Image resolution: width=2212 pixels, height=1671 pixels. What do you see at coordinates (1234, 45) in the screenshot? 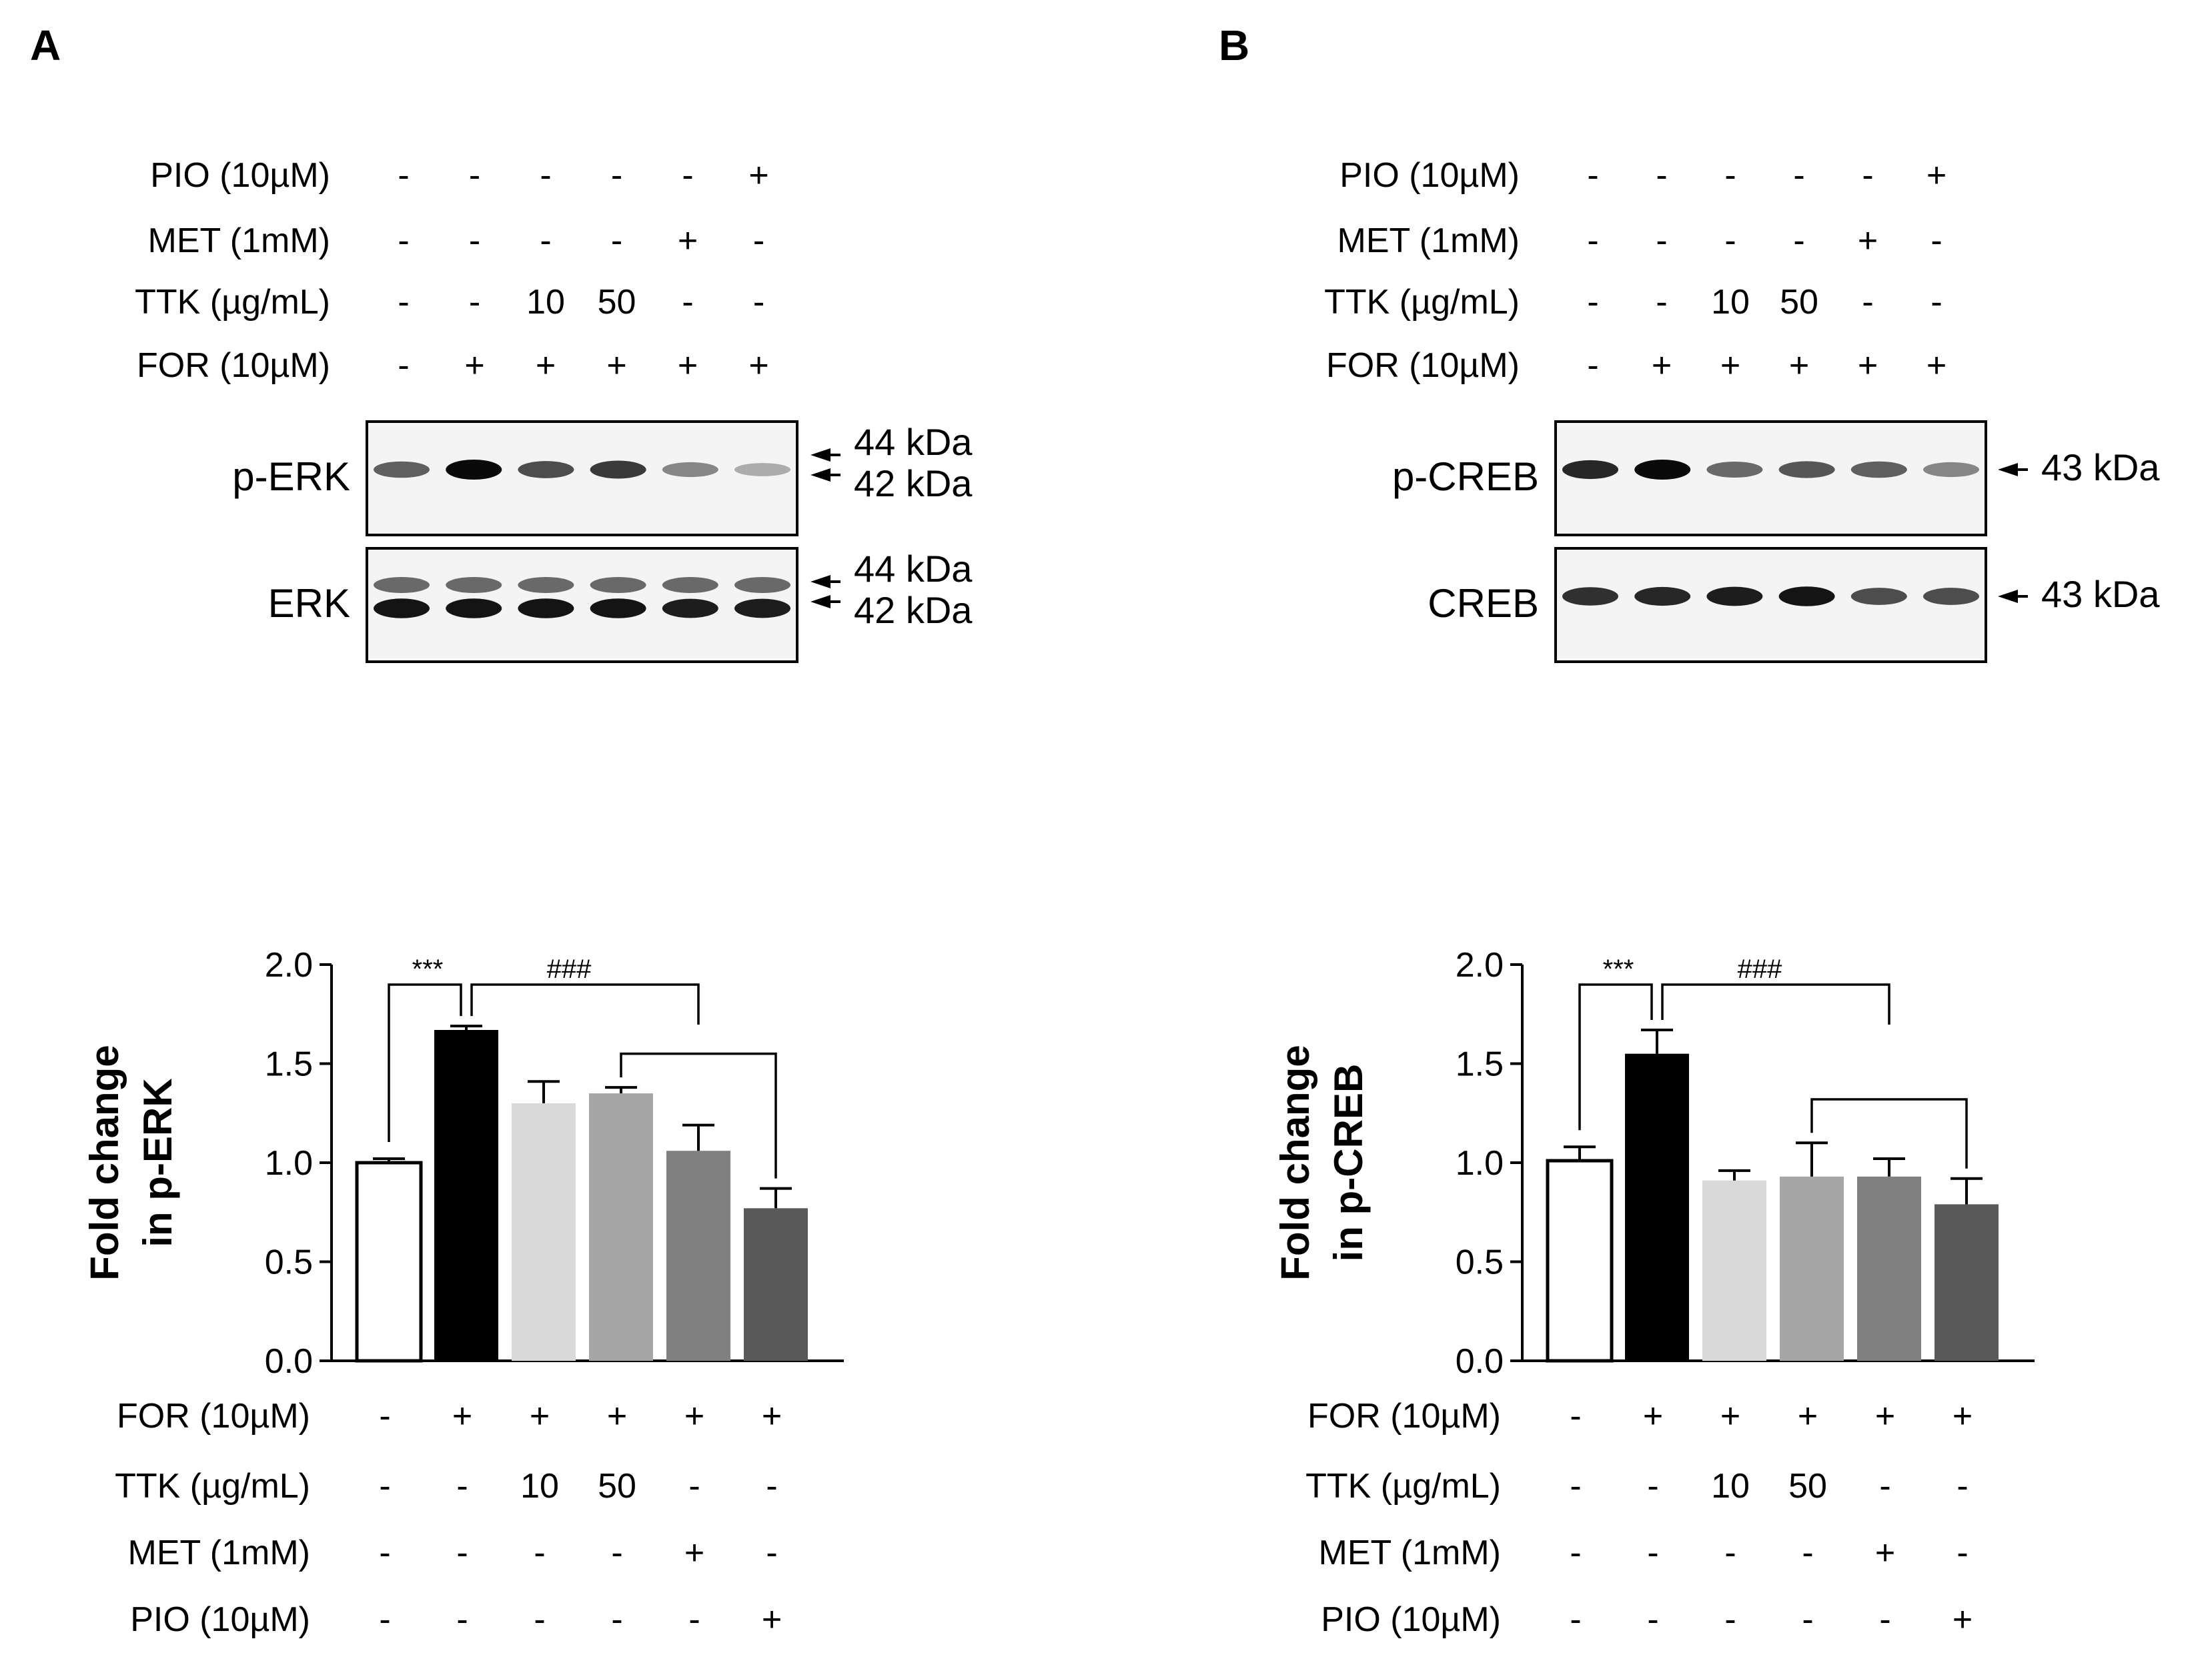
I see `panel-letter: B` at bounding box center [1234, 45].